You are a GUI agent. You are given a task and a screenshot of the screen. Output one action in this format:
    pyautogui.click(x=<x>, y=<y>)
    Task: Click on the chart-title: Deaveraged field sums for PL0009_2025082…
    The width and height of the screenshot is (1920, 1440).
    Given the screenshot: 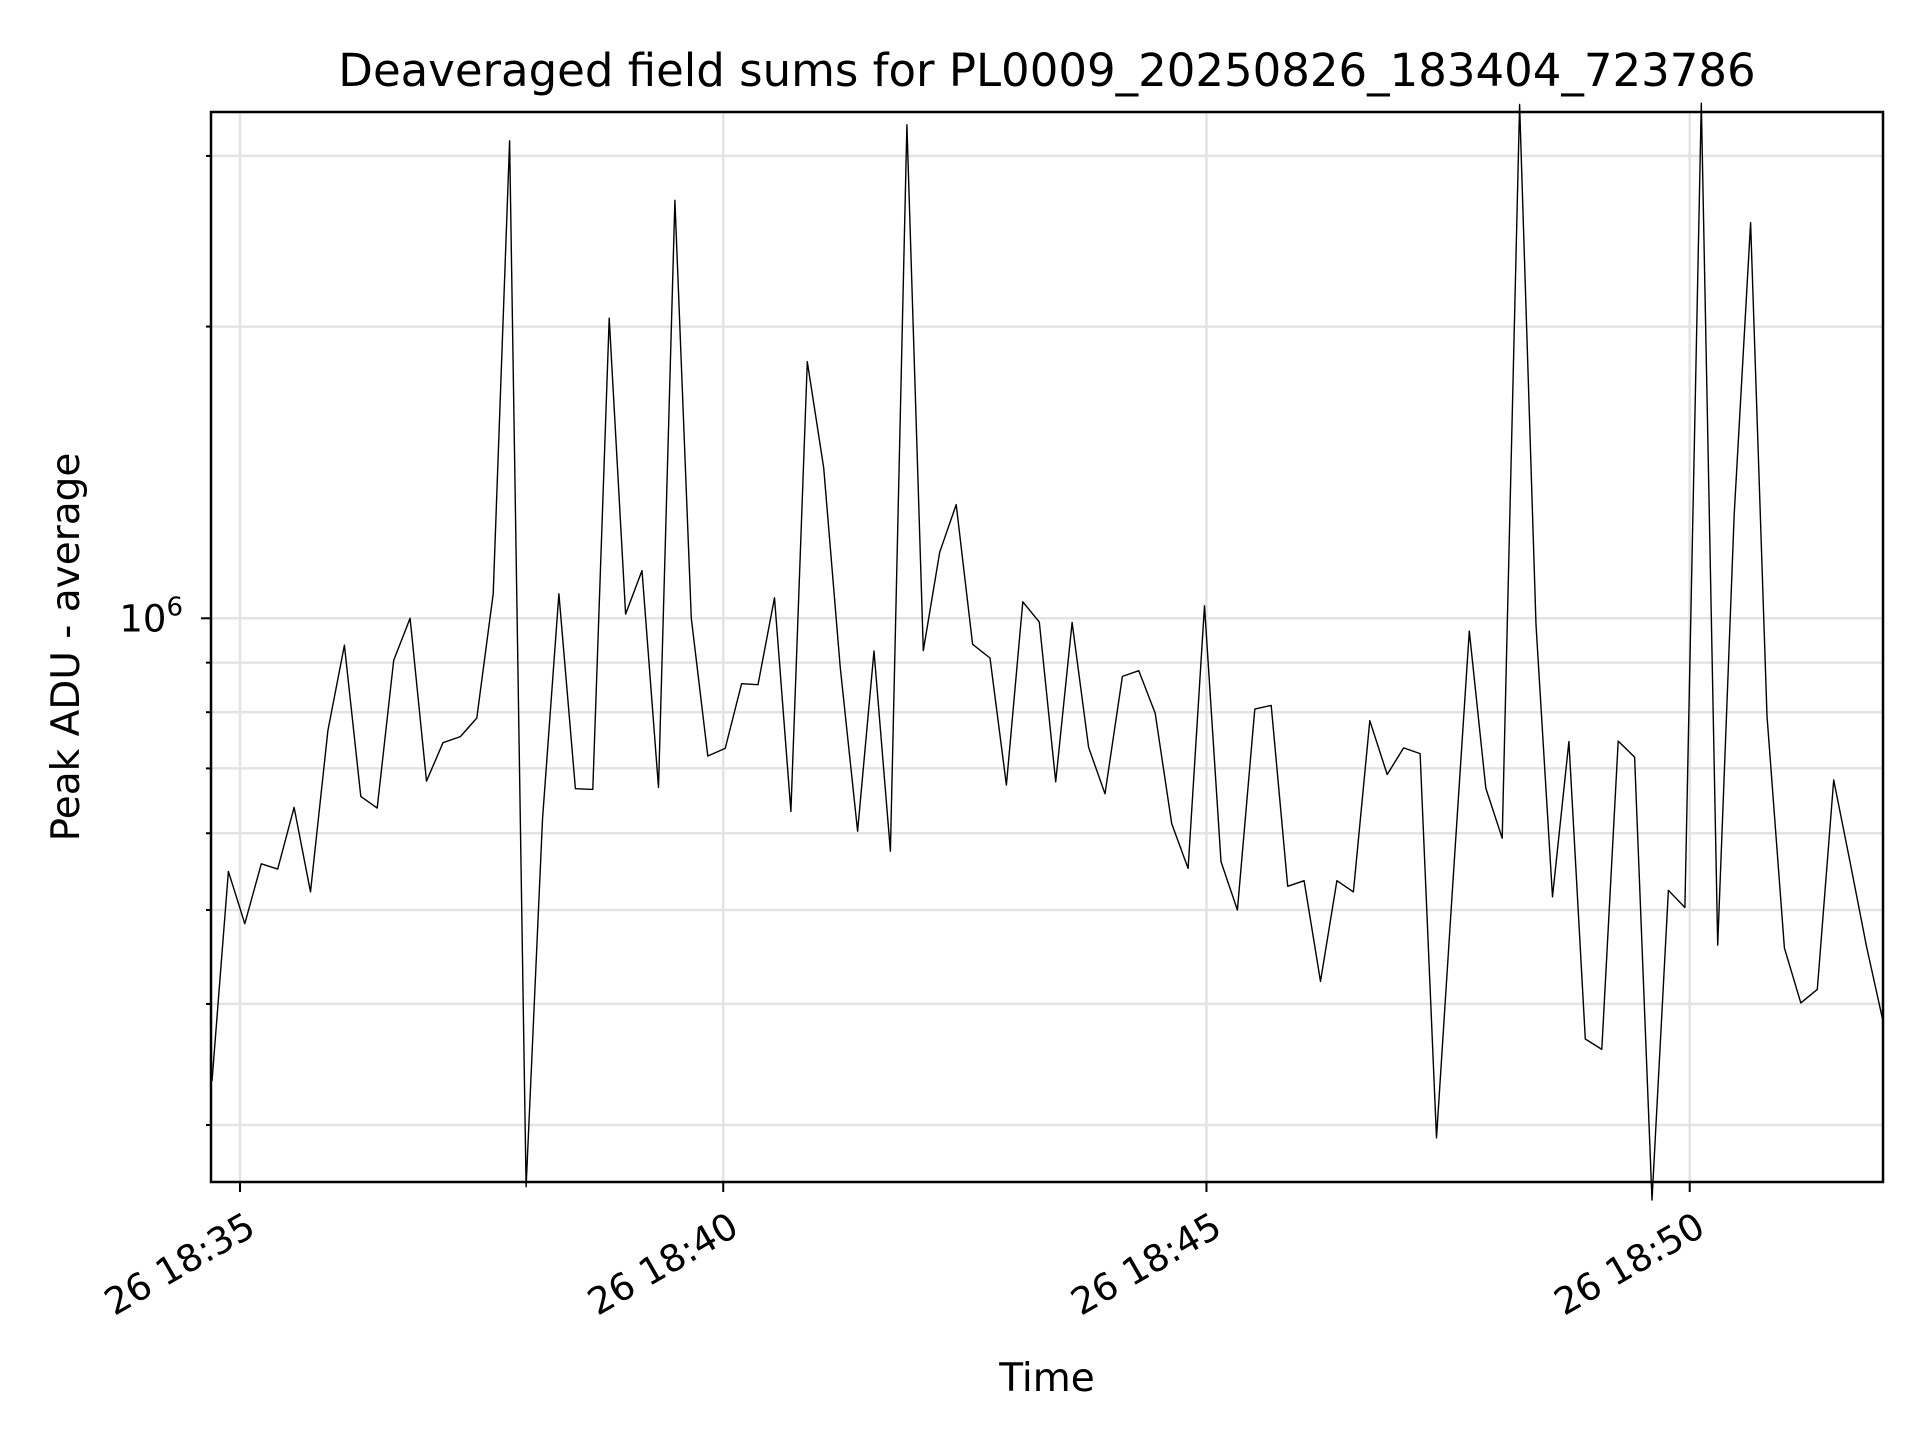 What is the action you would take?
    pyautogui.click(x=1046, y=70)
    